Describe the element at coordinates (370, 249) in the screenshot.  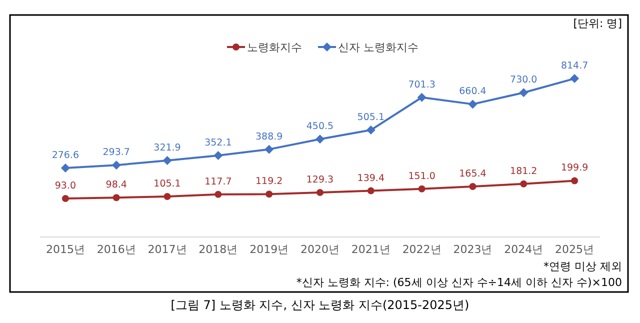
I see `x-tick-label: 2021년` at that location.